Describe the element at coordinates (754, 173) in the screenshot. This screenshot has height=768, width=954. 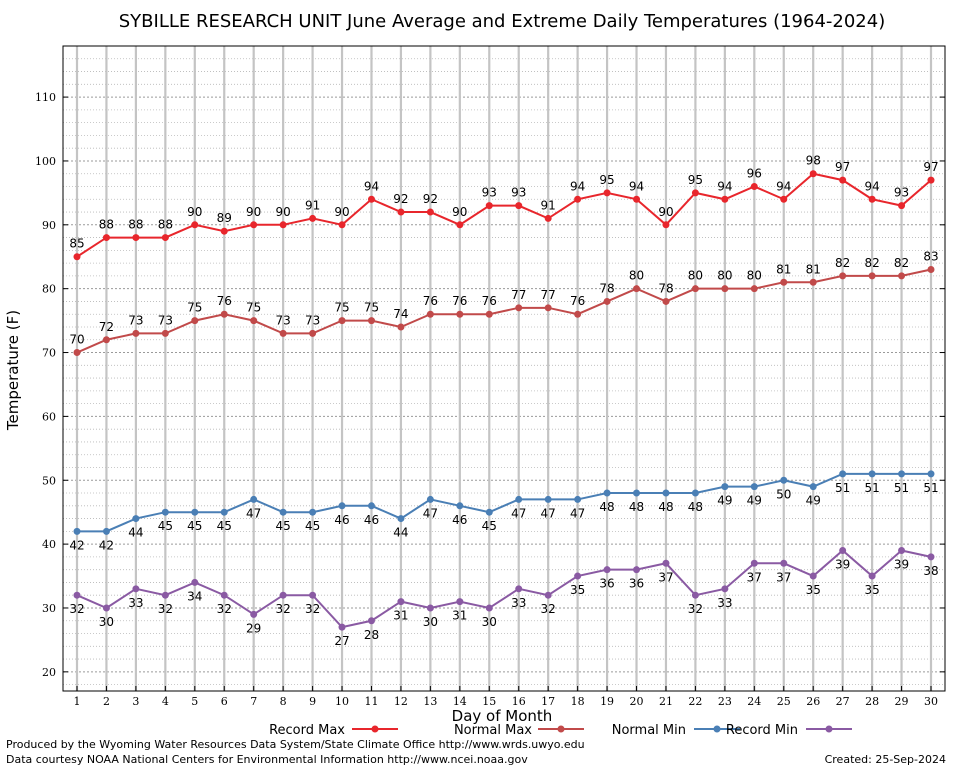
I see `data-label: 96` at that location.